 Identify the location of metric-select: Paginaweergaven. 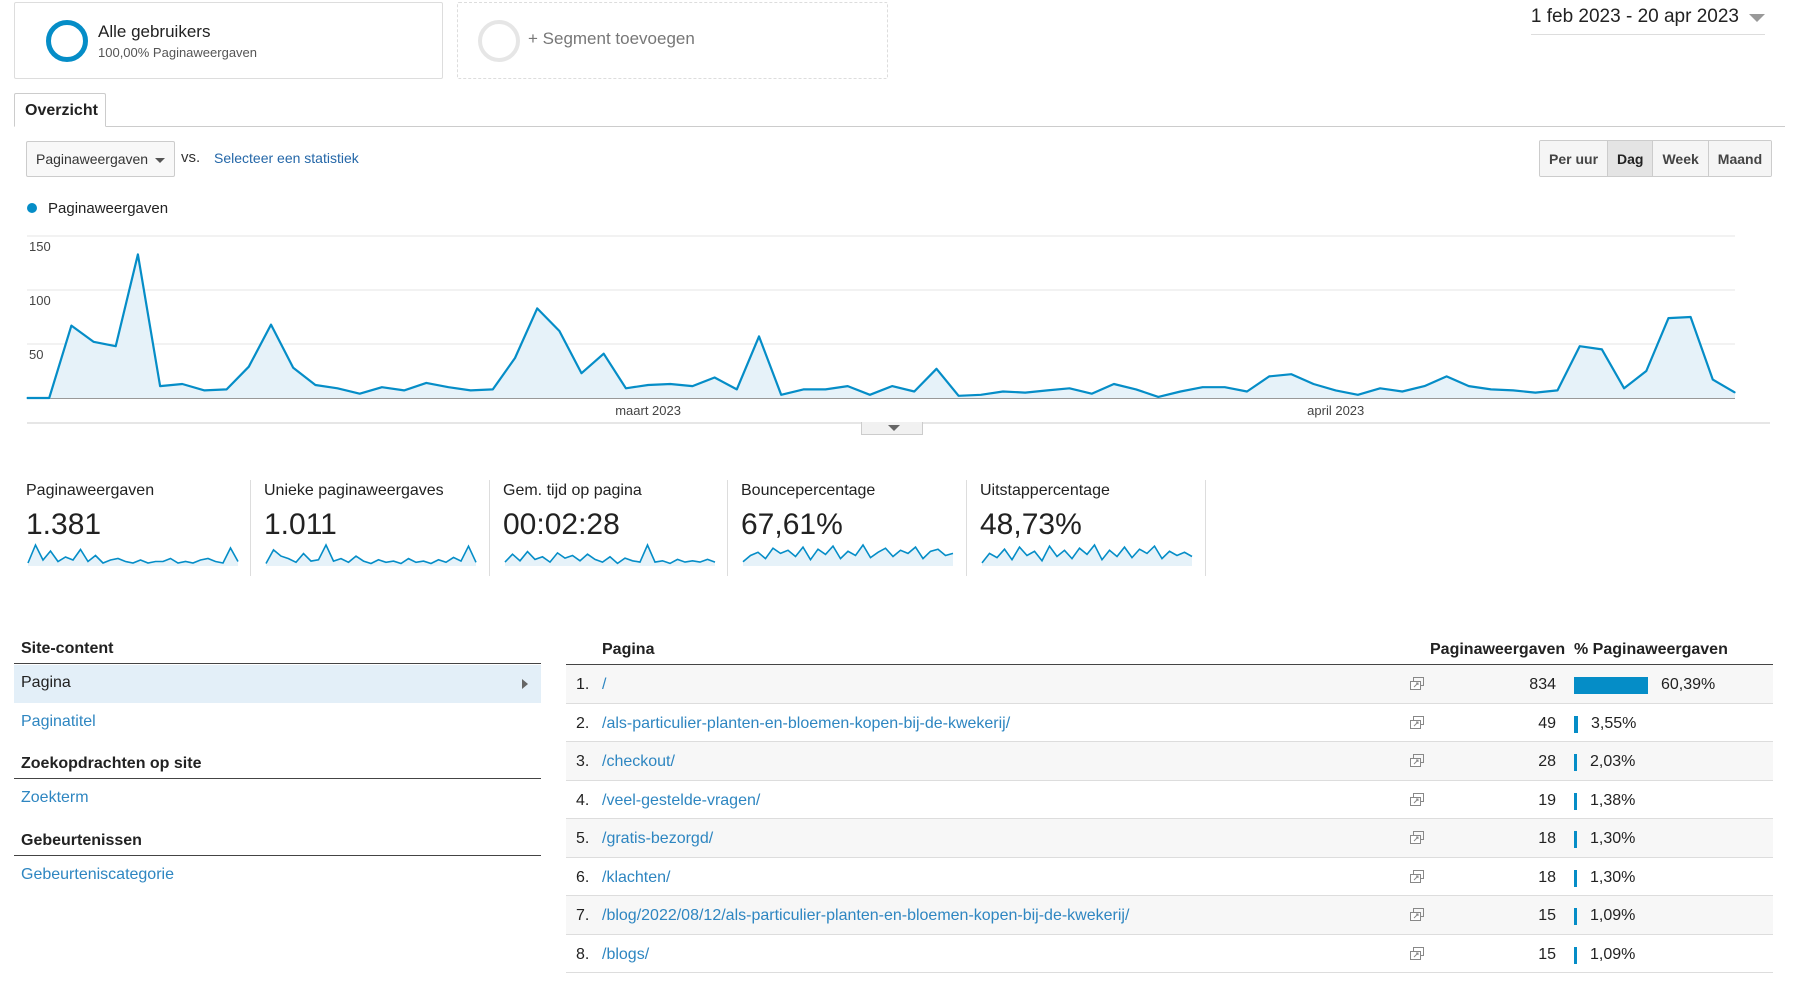
(100, 159).